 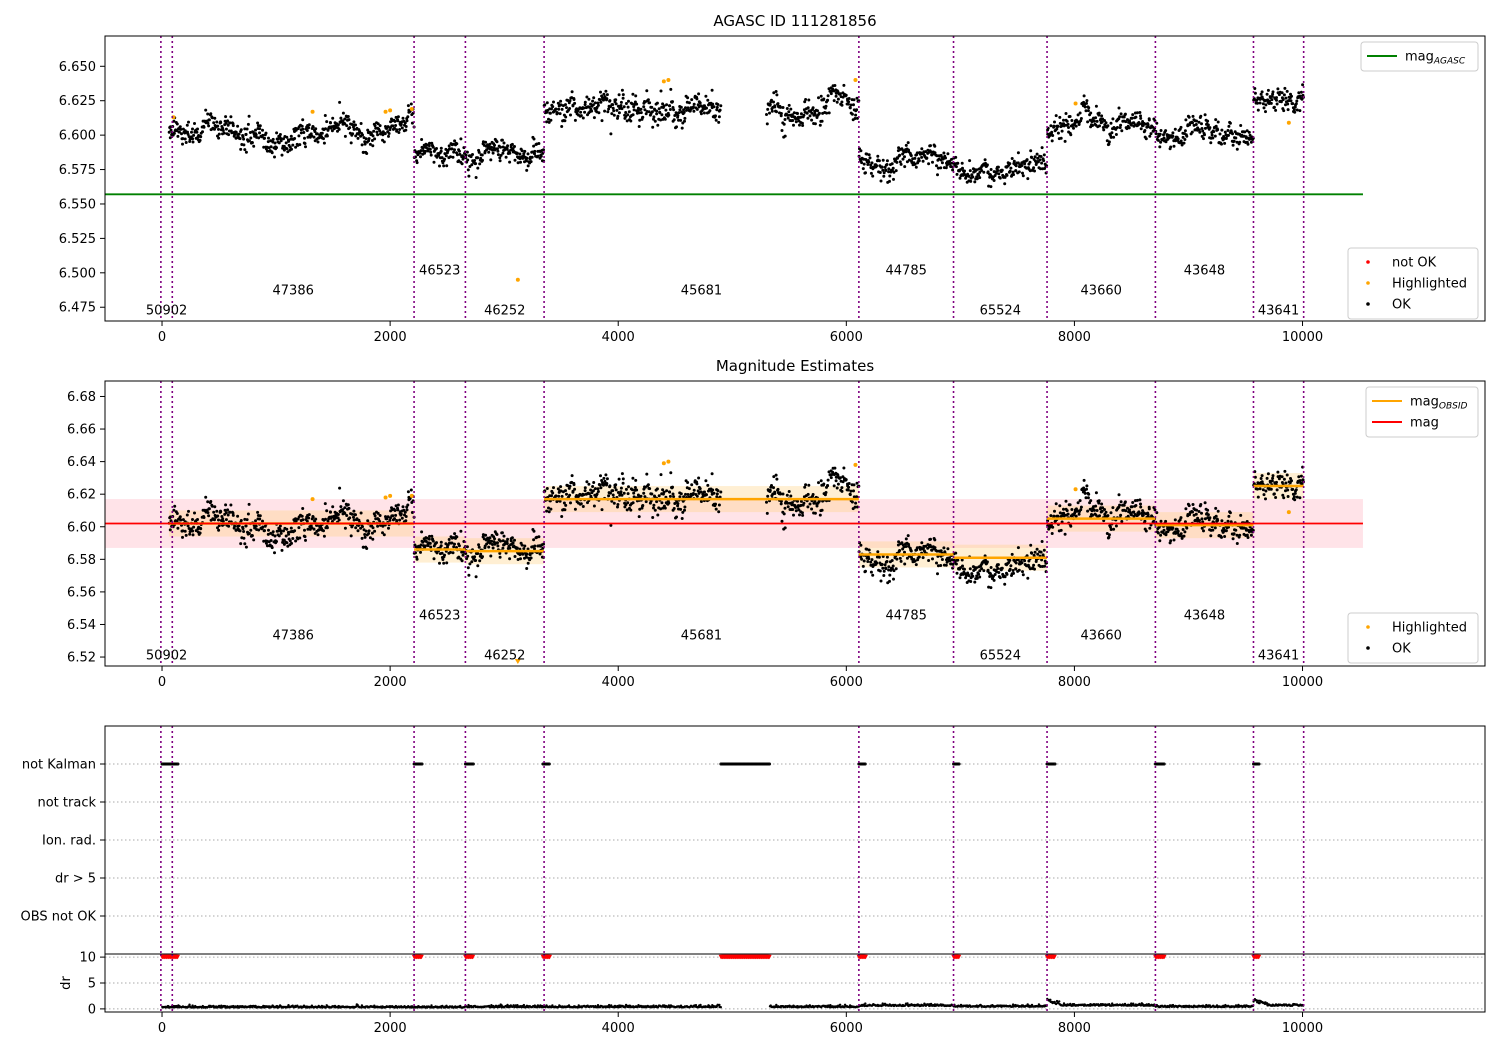 What do you see at coordinates (794, 21) in the screenshot?
I see `panel1-title: AGASC ID 111281856` at bounding box center [794, 21].